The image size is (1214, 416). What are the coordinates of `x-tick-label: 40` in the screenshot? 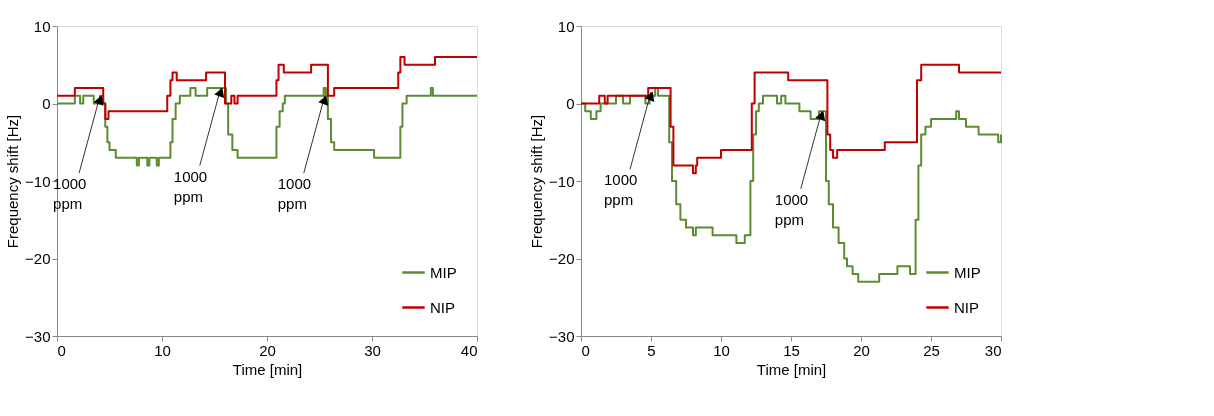 It's located at (469, 350).